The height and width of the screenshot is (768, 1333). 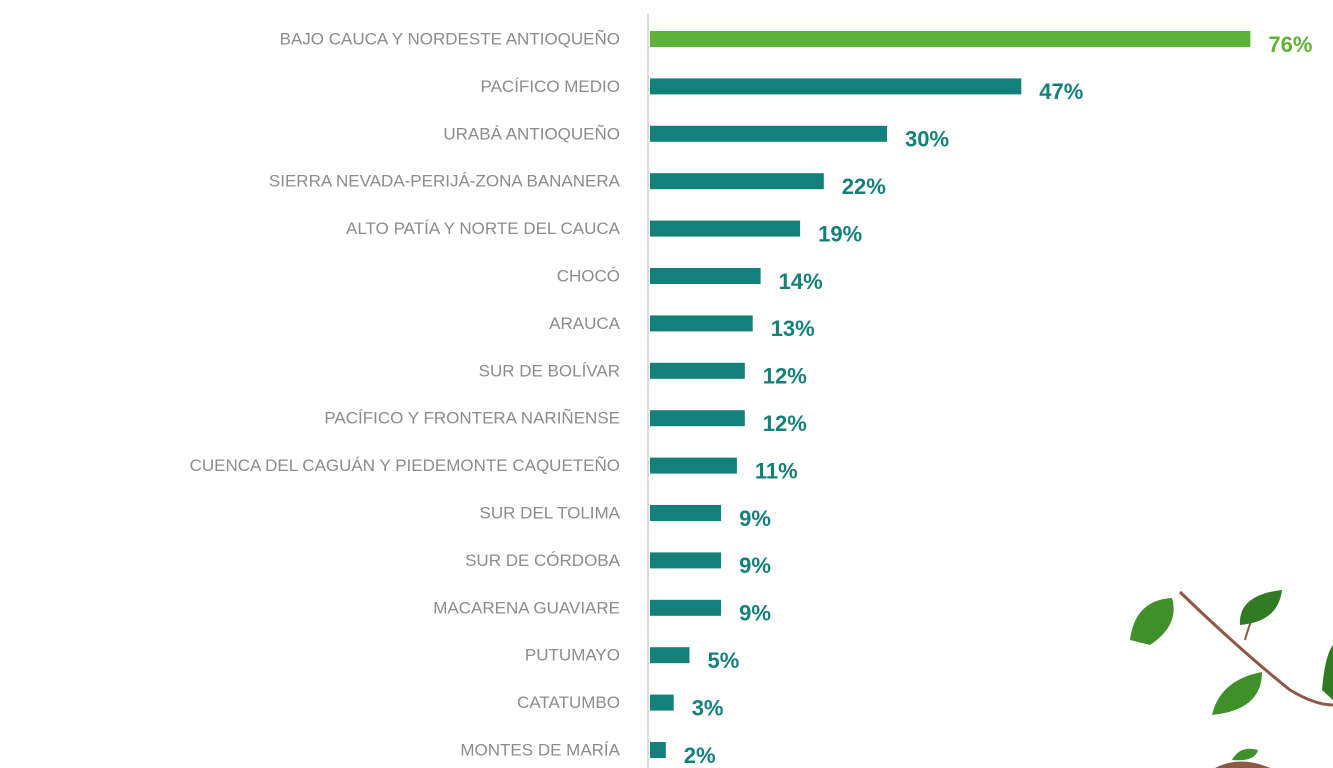 I want to click on category-label: MACARENA GUAVIARE, so click(x=526, y=607).